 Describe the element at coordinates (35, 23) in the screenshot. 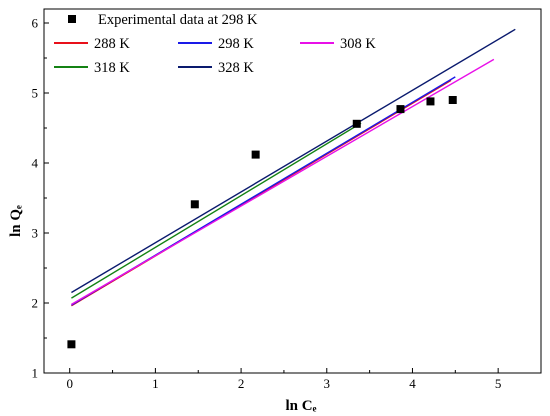

I see `y-tick-label: 6` at that location.